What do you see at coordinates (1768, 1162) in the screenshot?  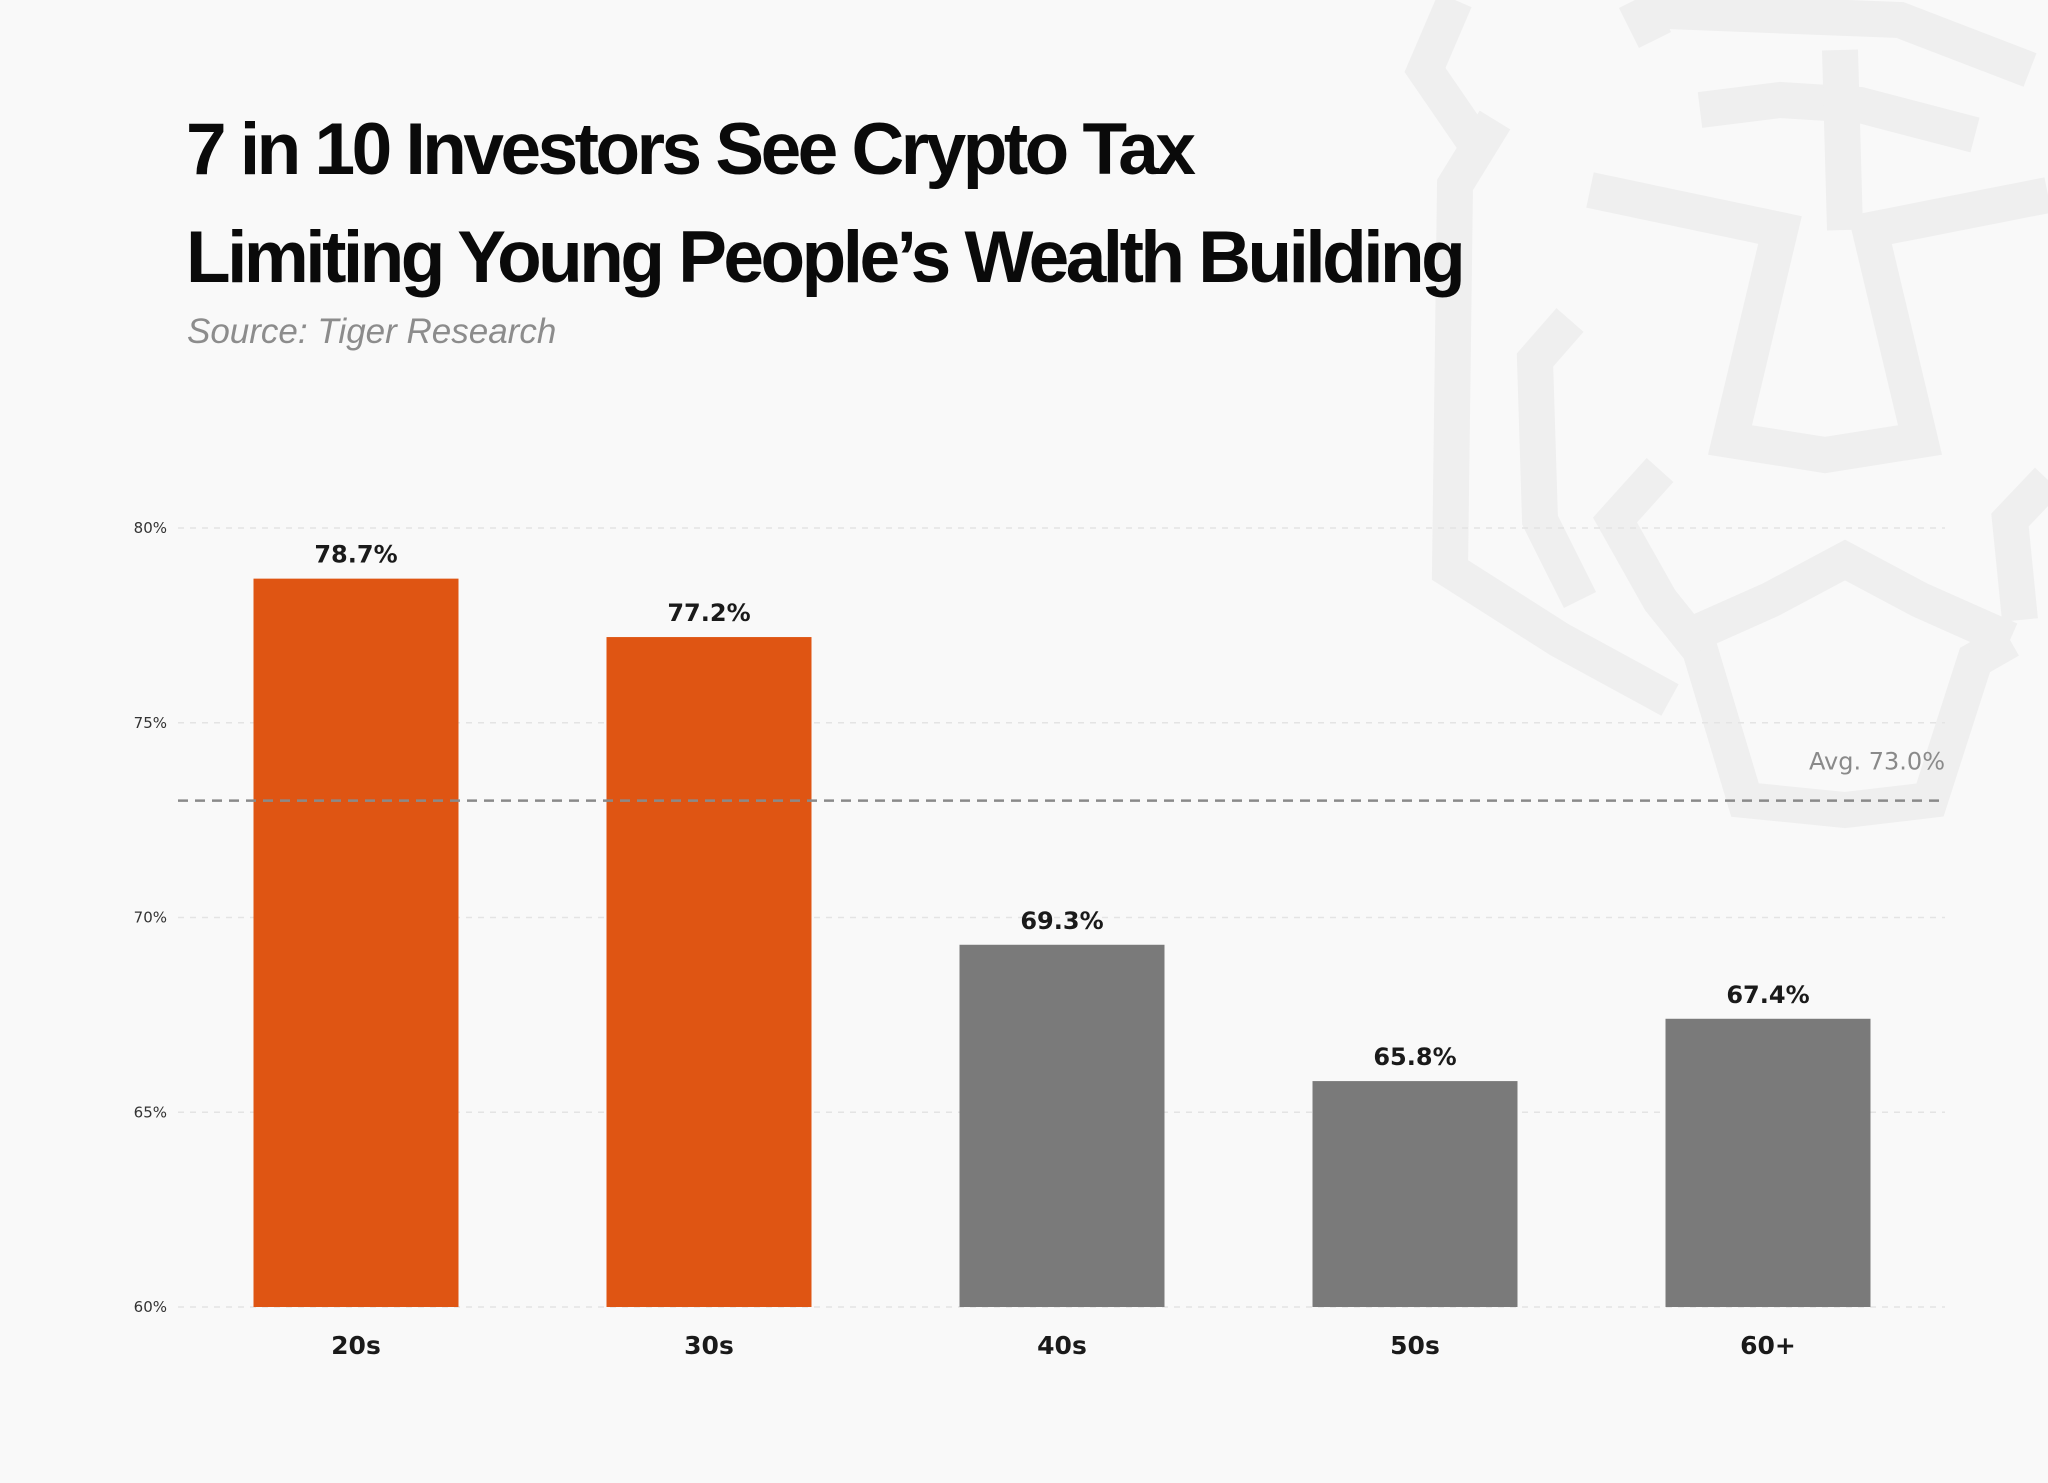 I see `bar-60+` at bounding box center [1768, 1162].